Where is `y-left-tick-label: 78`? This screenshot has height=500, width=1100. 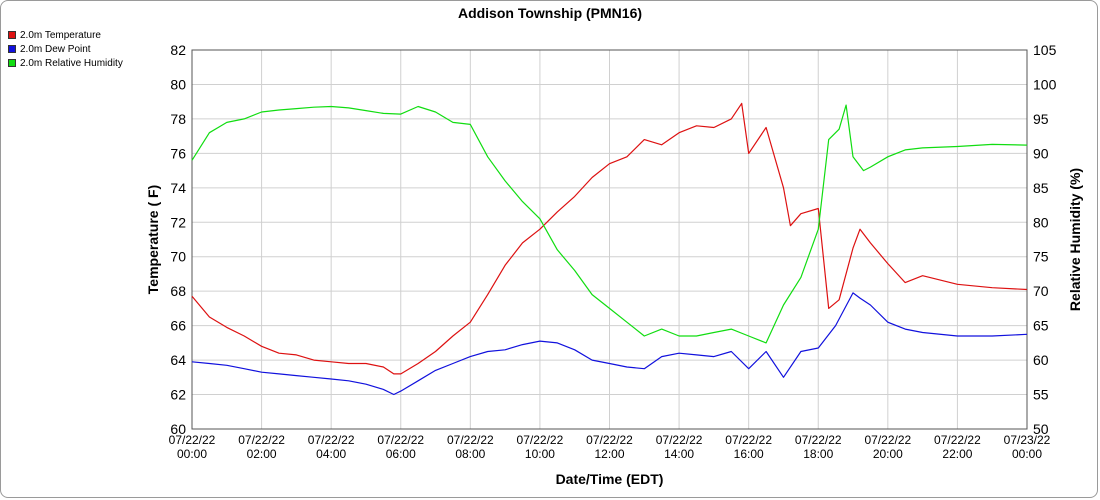
y-left-tick-label: 78 is located at coordinates (178, 119).